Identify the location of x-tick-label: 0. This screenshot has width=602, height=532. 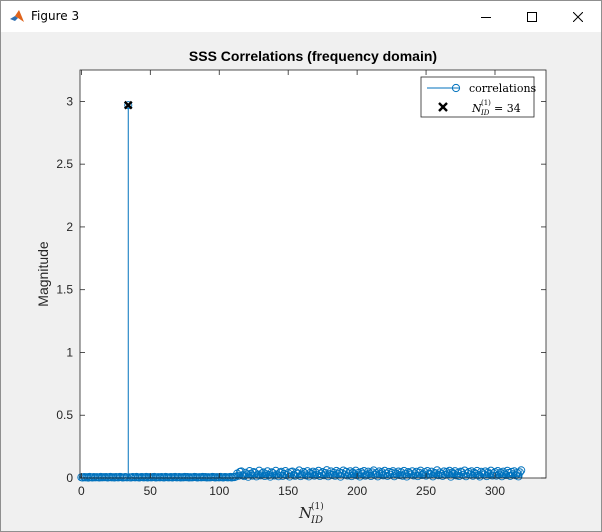
(81, 491).